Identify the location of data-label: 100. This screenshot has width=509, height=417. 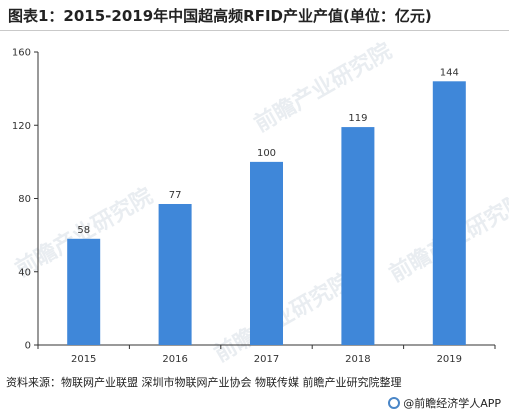
(266, 153).